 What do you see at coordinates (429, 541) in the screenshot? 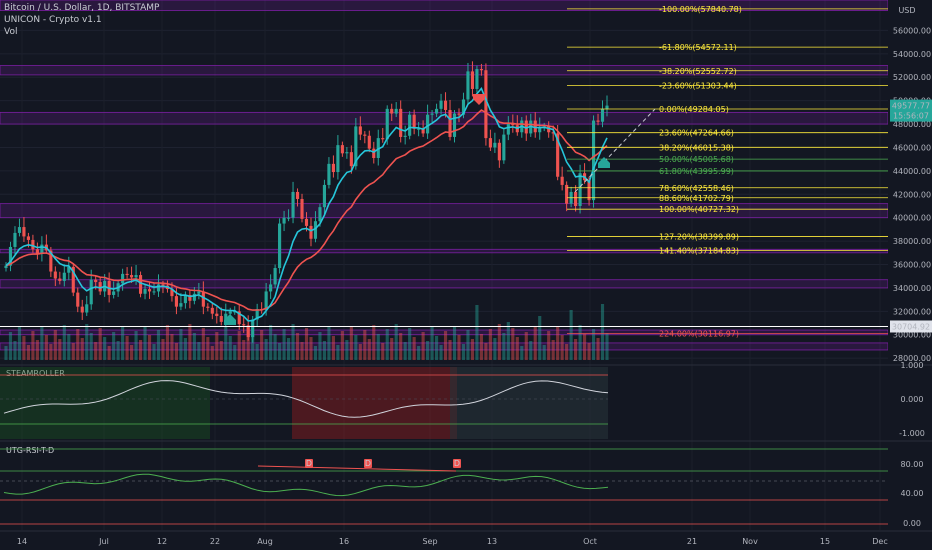
I see `x-tick-label-6: Sep` at bounding box center [429, 541].